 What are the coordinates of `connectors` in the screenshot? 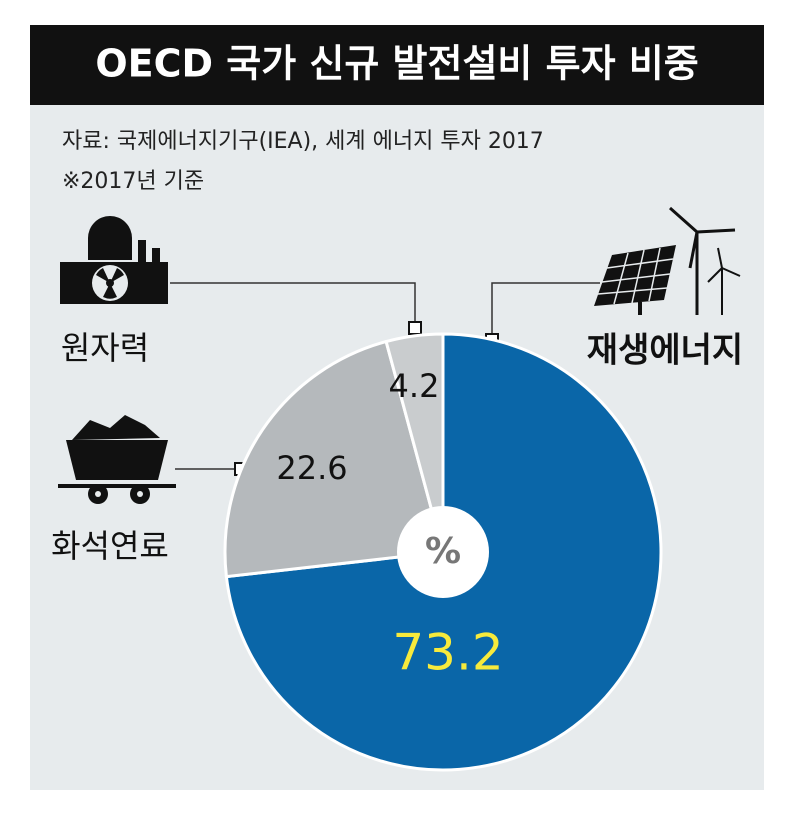 It's located at (385, 376).